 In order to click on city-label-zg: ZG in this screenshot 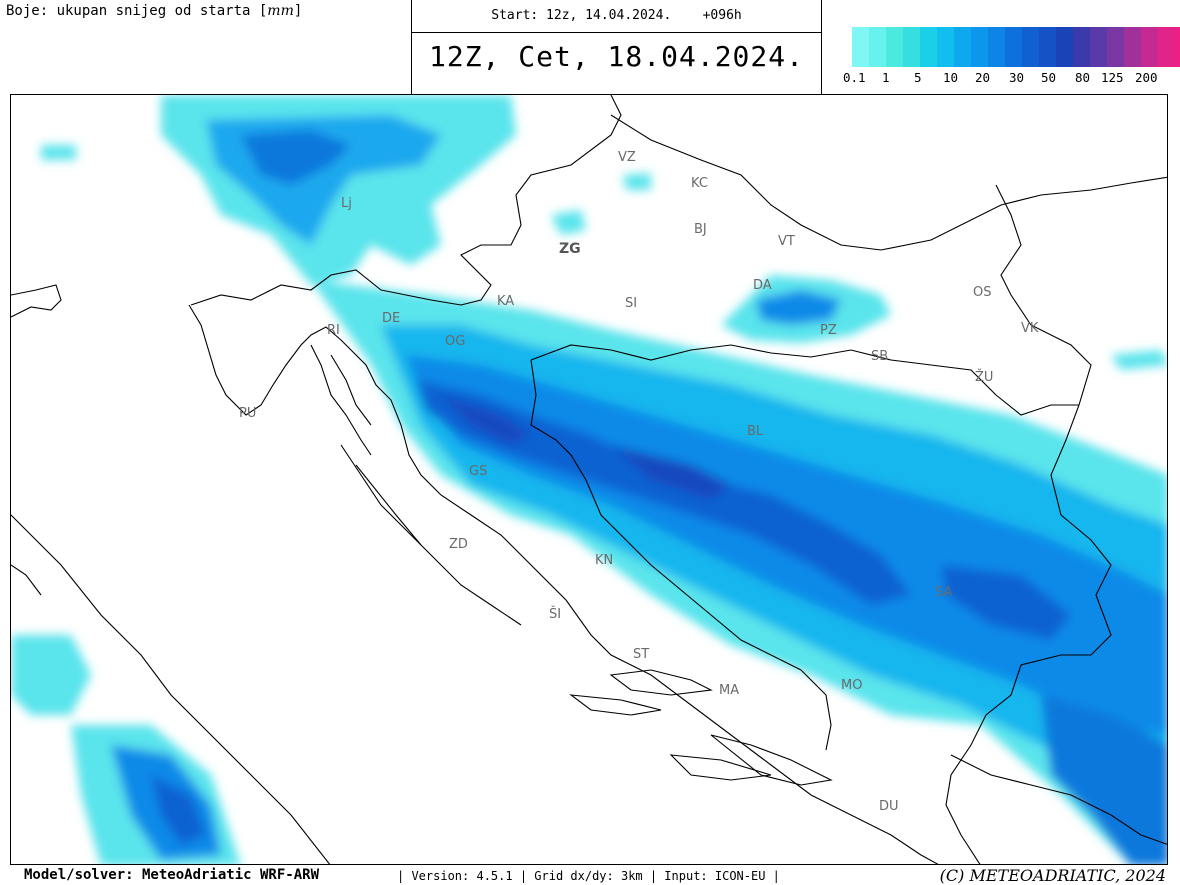, I will do `click(570, 249)`.